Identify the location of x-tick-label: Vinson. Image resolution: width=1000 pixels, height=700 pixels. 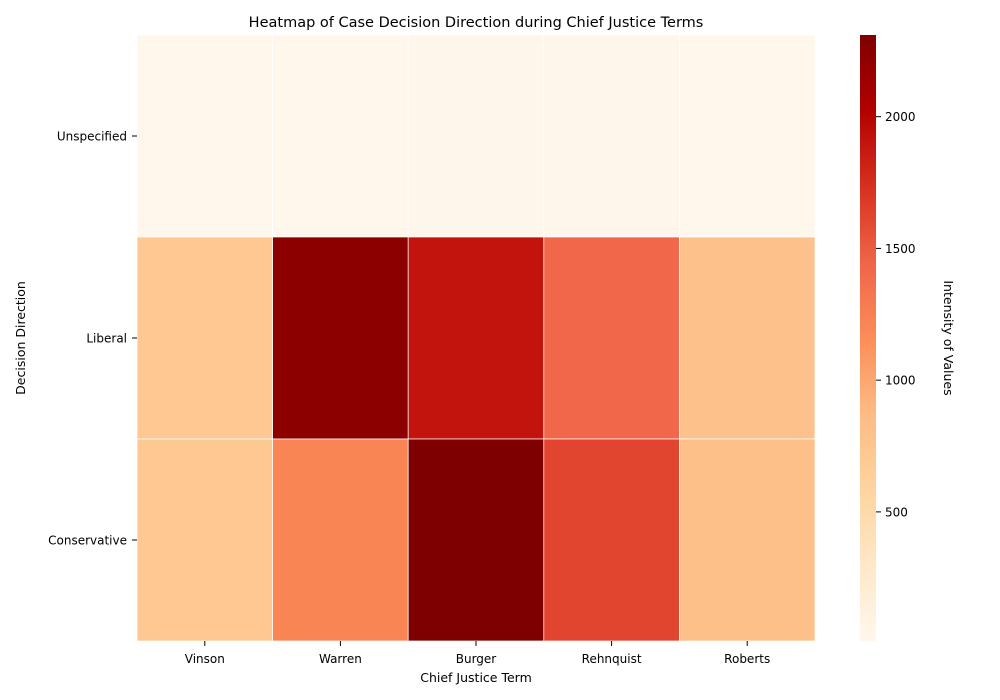
(205, 659).